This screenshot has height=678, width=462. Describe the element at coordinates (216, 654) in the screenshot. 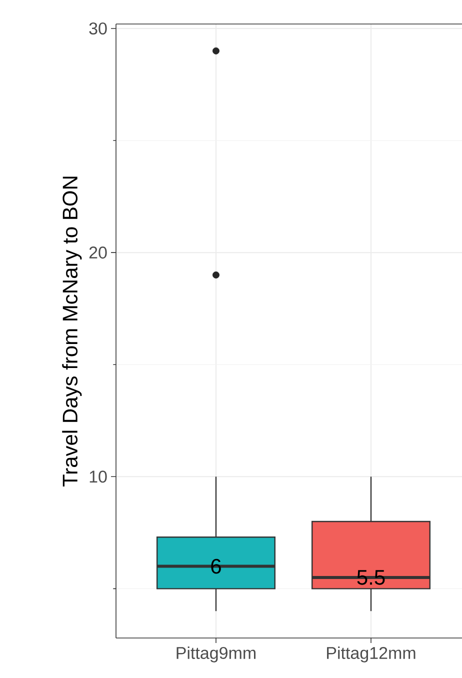

I see `x-tick-label: Pittag9mm` at that location.